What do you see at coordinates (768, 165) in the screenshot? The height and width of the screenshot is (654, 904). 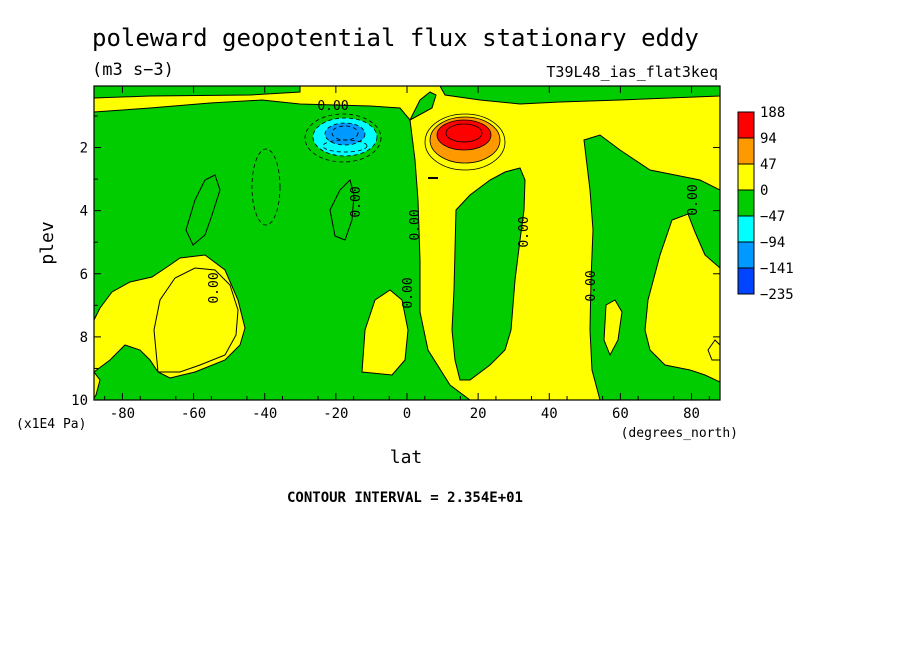 I see `colorbar-label: 47` at bounding box center [768, 165].